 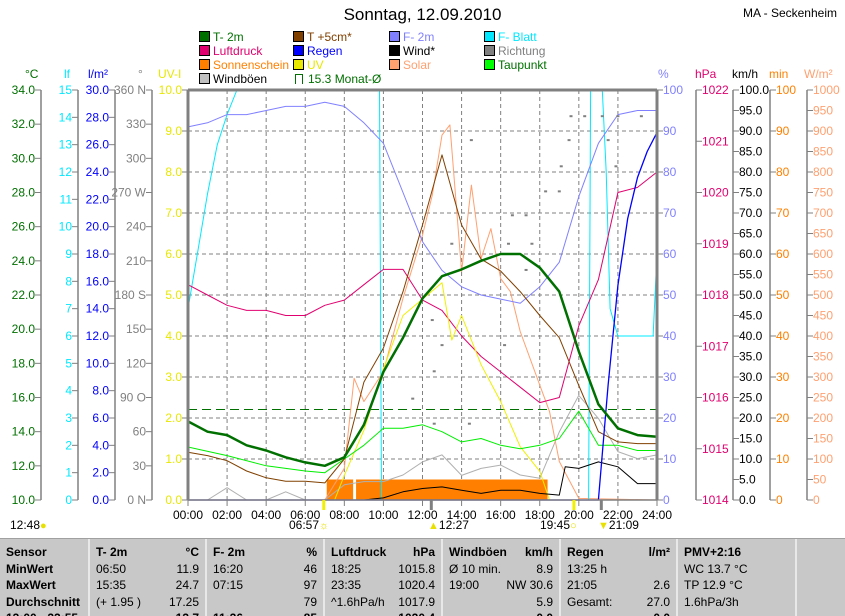 I want to click on axis-tick-label-kmh: 75.0, so click(x=751, y=193).